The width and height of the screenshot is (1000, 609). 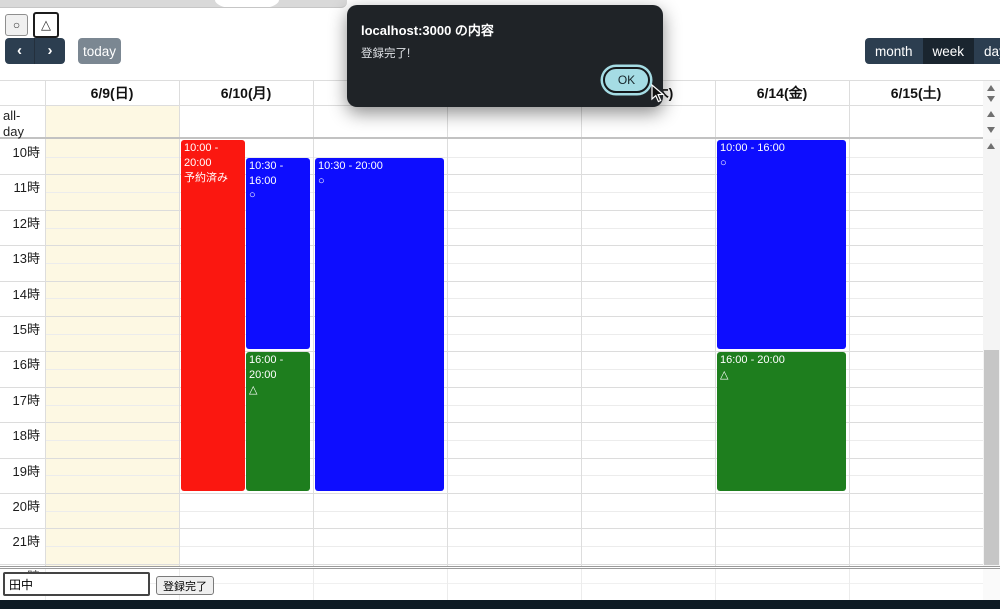 I want to click on event-time: 10:00 - 16:00, so click(x=752, y=148).